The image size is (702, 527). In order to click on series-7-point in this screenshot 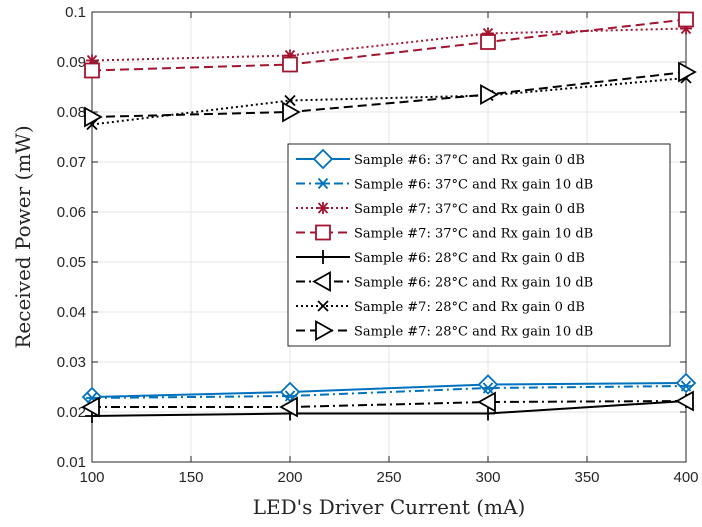, I will do `click(290, 100)`.